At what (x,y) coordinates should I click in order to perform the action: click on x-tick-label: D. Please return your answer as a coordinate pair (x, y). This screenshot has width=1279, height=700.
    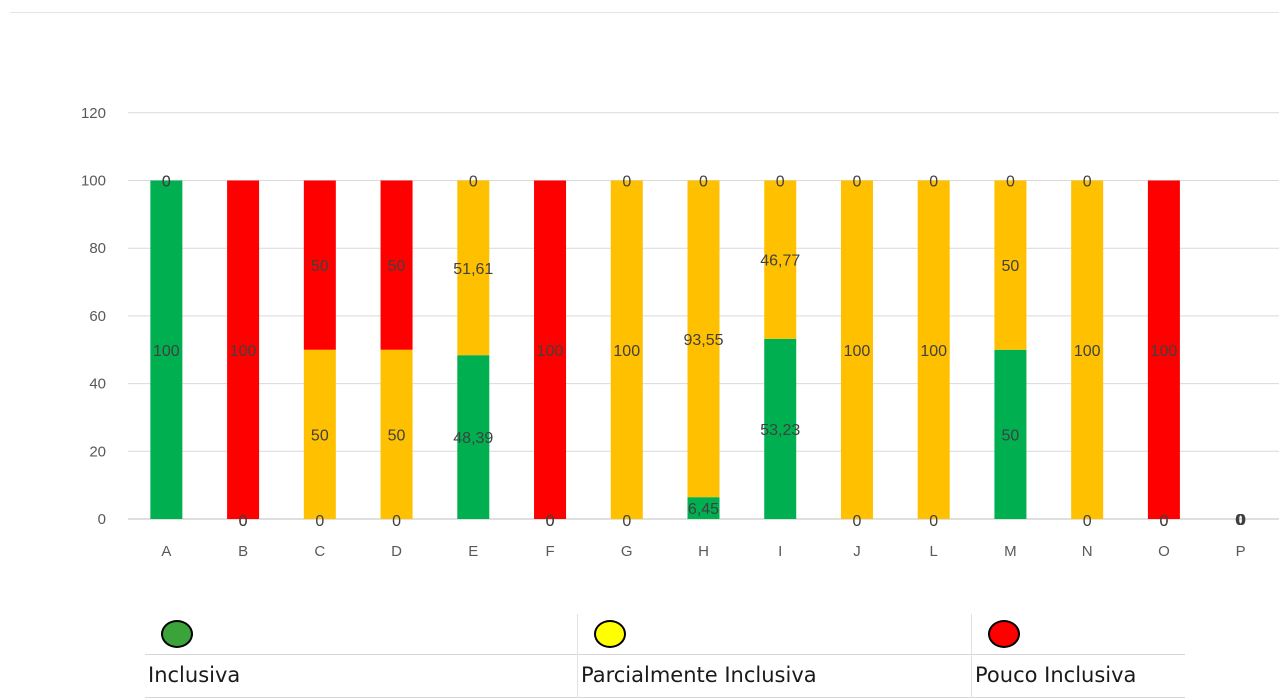
    Looking at the image, I should click on (396, 551).